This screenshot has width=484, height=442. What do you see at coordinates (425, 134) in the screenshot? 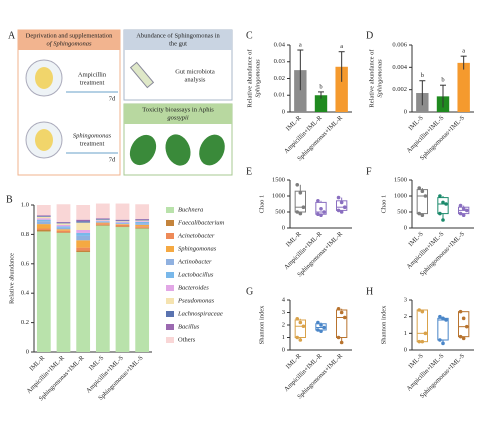
I see `x-tick-label: Ampicillin+IML-S` at bounding box center [425, 134].